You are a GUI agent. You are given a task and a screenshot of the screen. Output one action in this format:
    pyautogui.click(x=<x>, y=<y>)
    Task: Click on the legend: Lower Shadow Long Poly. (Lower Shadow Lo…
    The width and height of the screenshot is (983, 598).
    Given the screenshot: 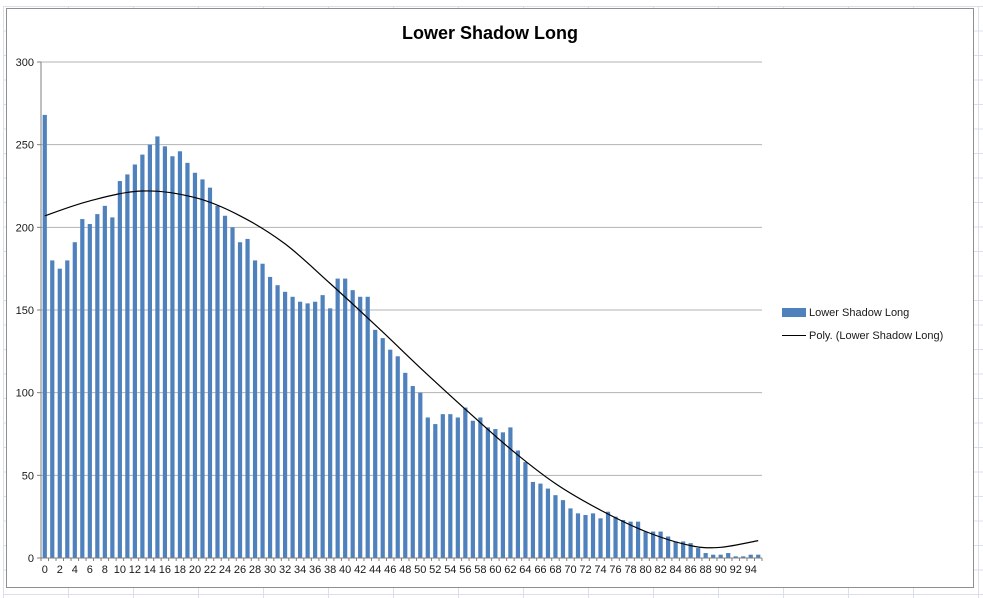 What is the action you would take?
    pyautogui.click(x=874, y=324)
    